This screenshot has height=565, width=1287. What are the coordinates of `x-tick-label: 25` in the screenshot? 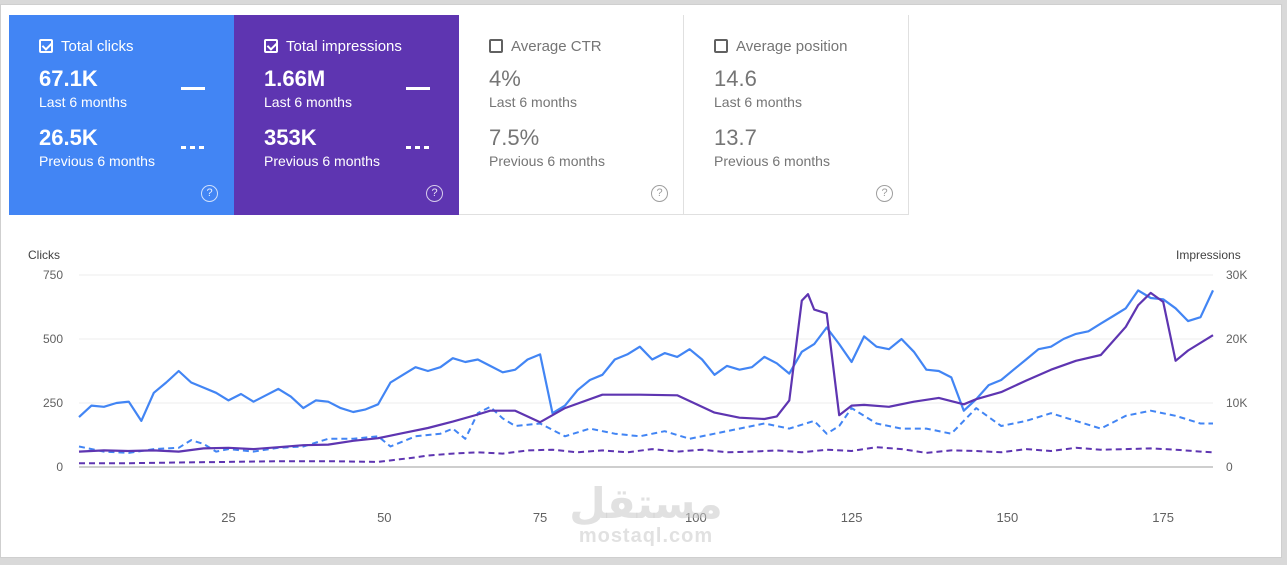 It's located at (228, 517).